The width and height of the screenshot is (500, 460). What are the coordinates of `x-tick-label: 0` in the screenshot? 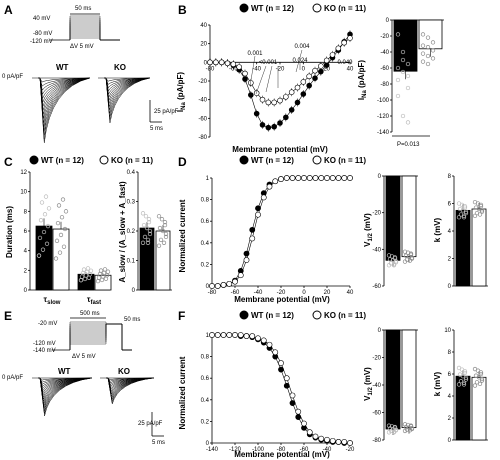 It's located at (304, 293).